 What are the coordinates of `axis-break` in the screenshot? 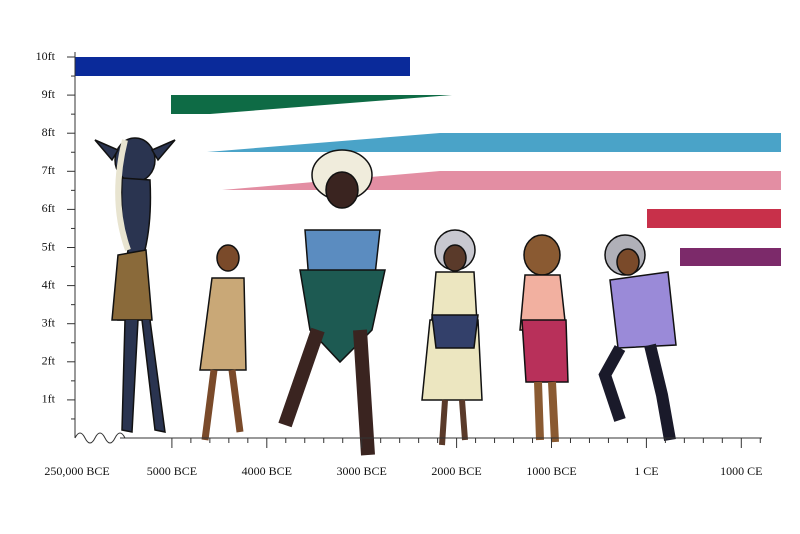 It's located at (100, 438).